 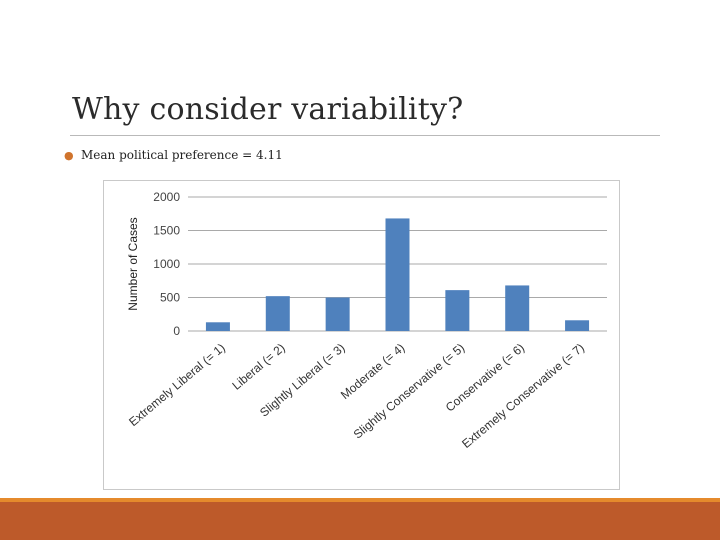 I want to click on x-tick-label: Extremely Conservative (= 7), so click(x=523, y=396).